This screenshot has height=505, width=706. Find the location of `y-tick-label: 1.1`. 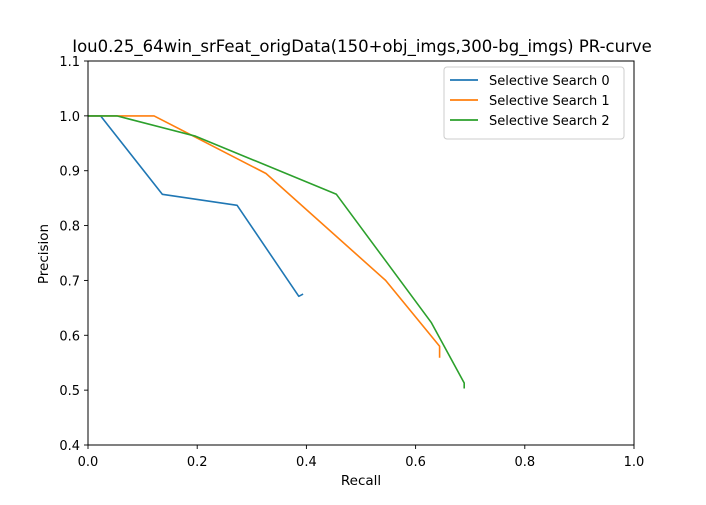

y-tick-label: 1.1 is located at coordinates (69, 62).